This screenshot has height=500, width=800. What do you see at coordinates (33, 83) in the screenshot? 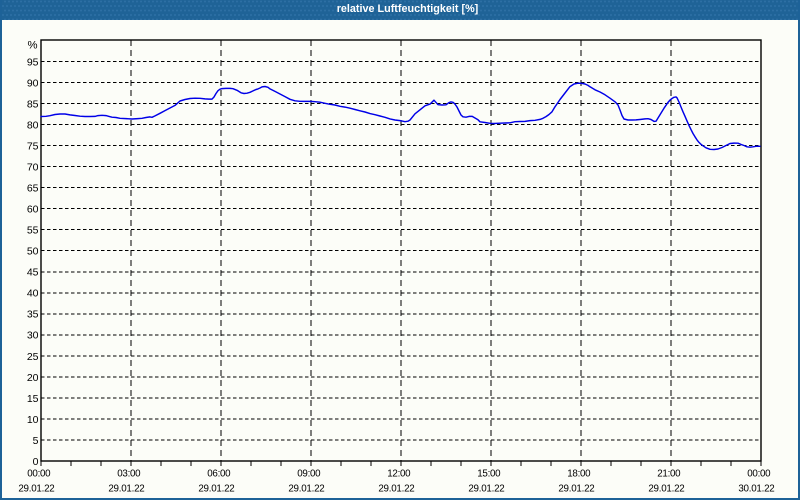
I see `svg-text: 90` at bounding box center [33, 83].